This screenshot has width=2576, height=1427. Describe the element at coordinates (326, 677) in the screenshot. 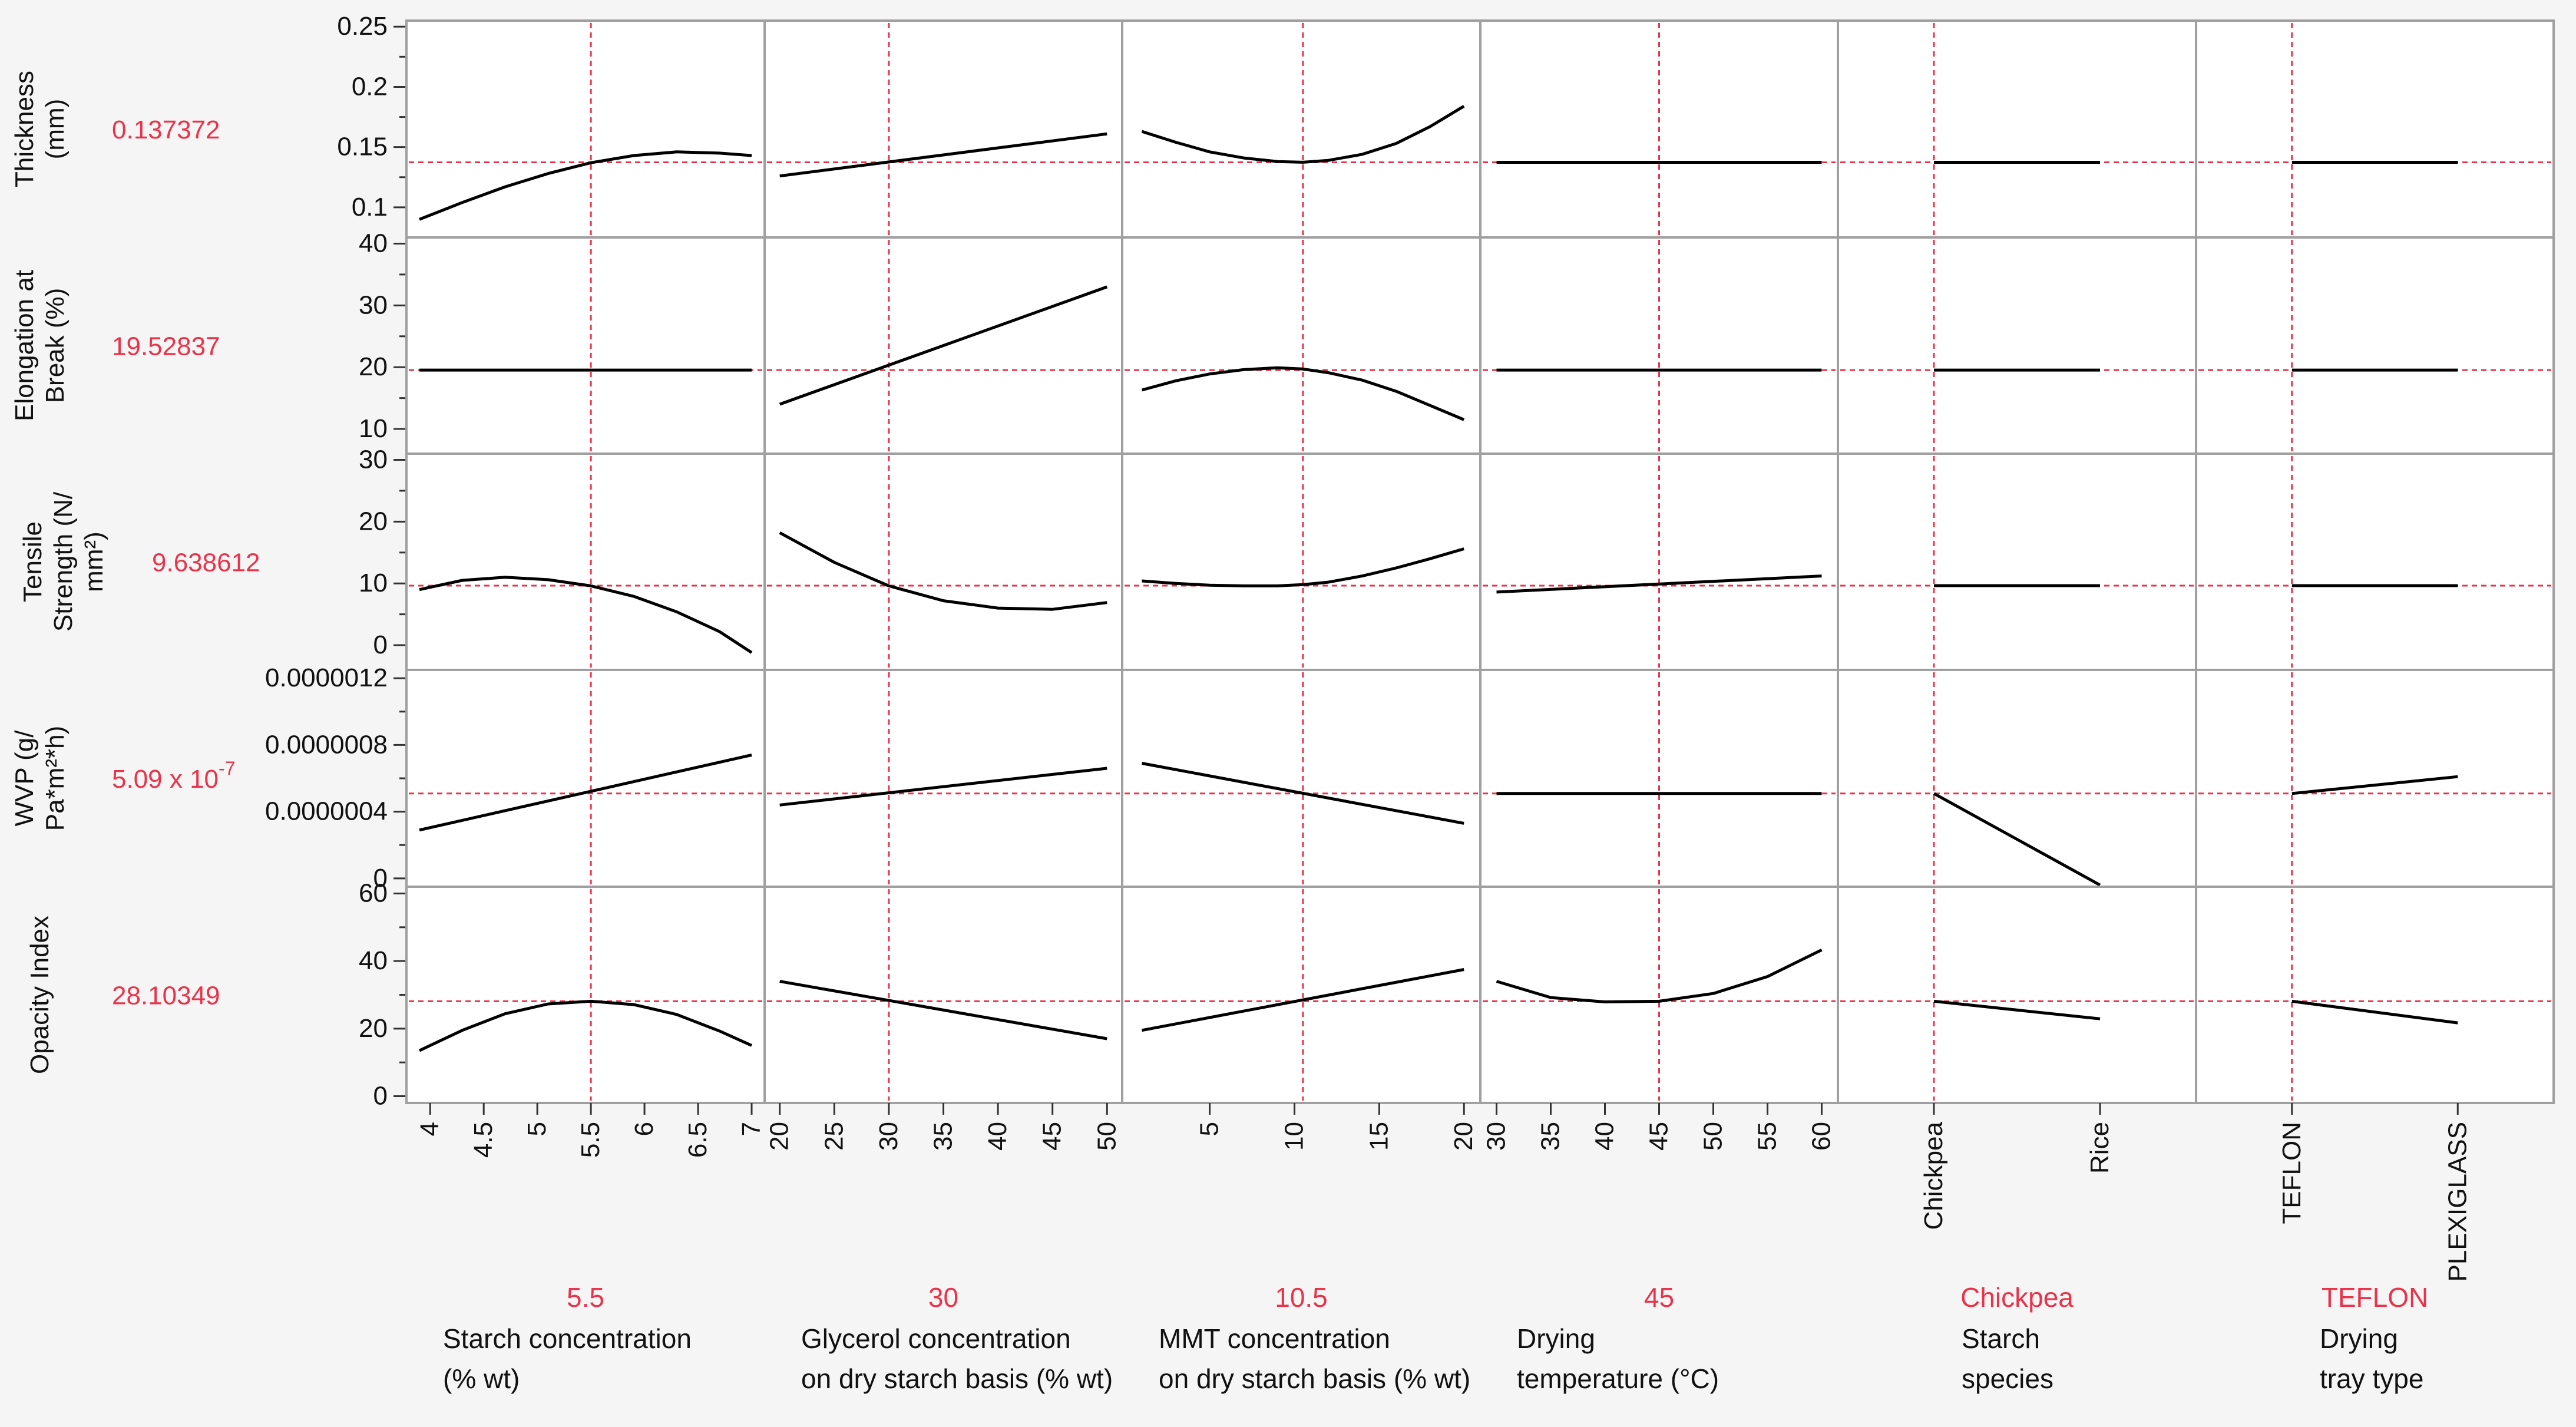

I see `y-tick-label: 0.0000012` at that location.